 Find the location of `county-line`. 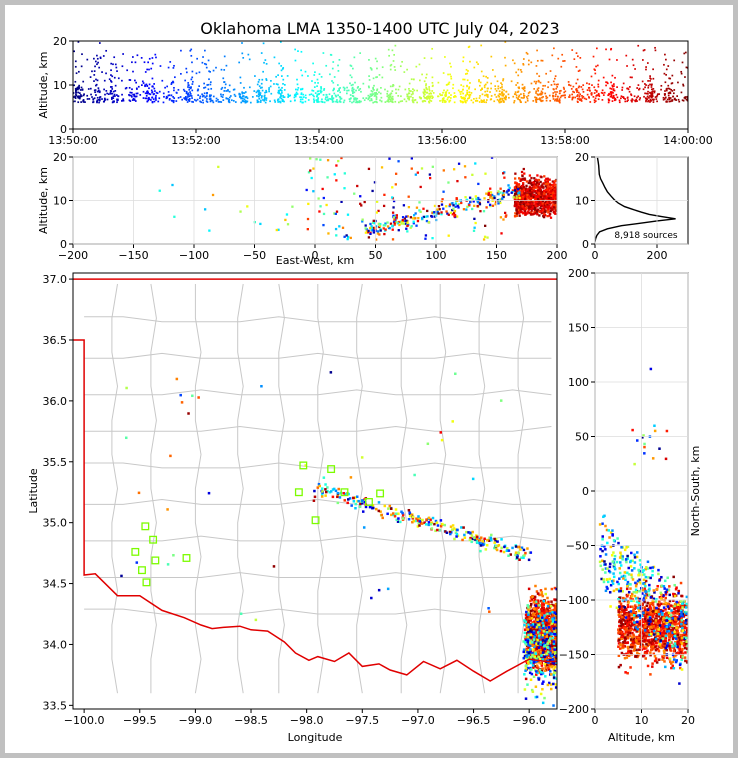

county-line is located at coordinates (318, 428).